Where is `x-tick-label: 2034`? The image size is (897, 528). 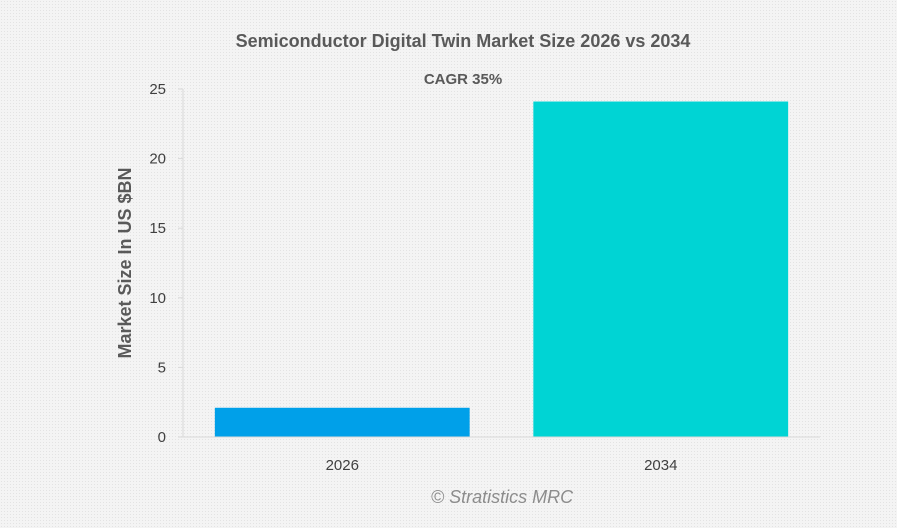
x-tick-label: 2034 is located at coordinates (660, 465).